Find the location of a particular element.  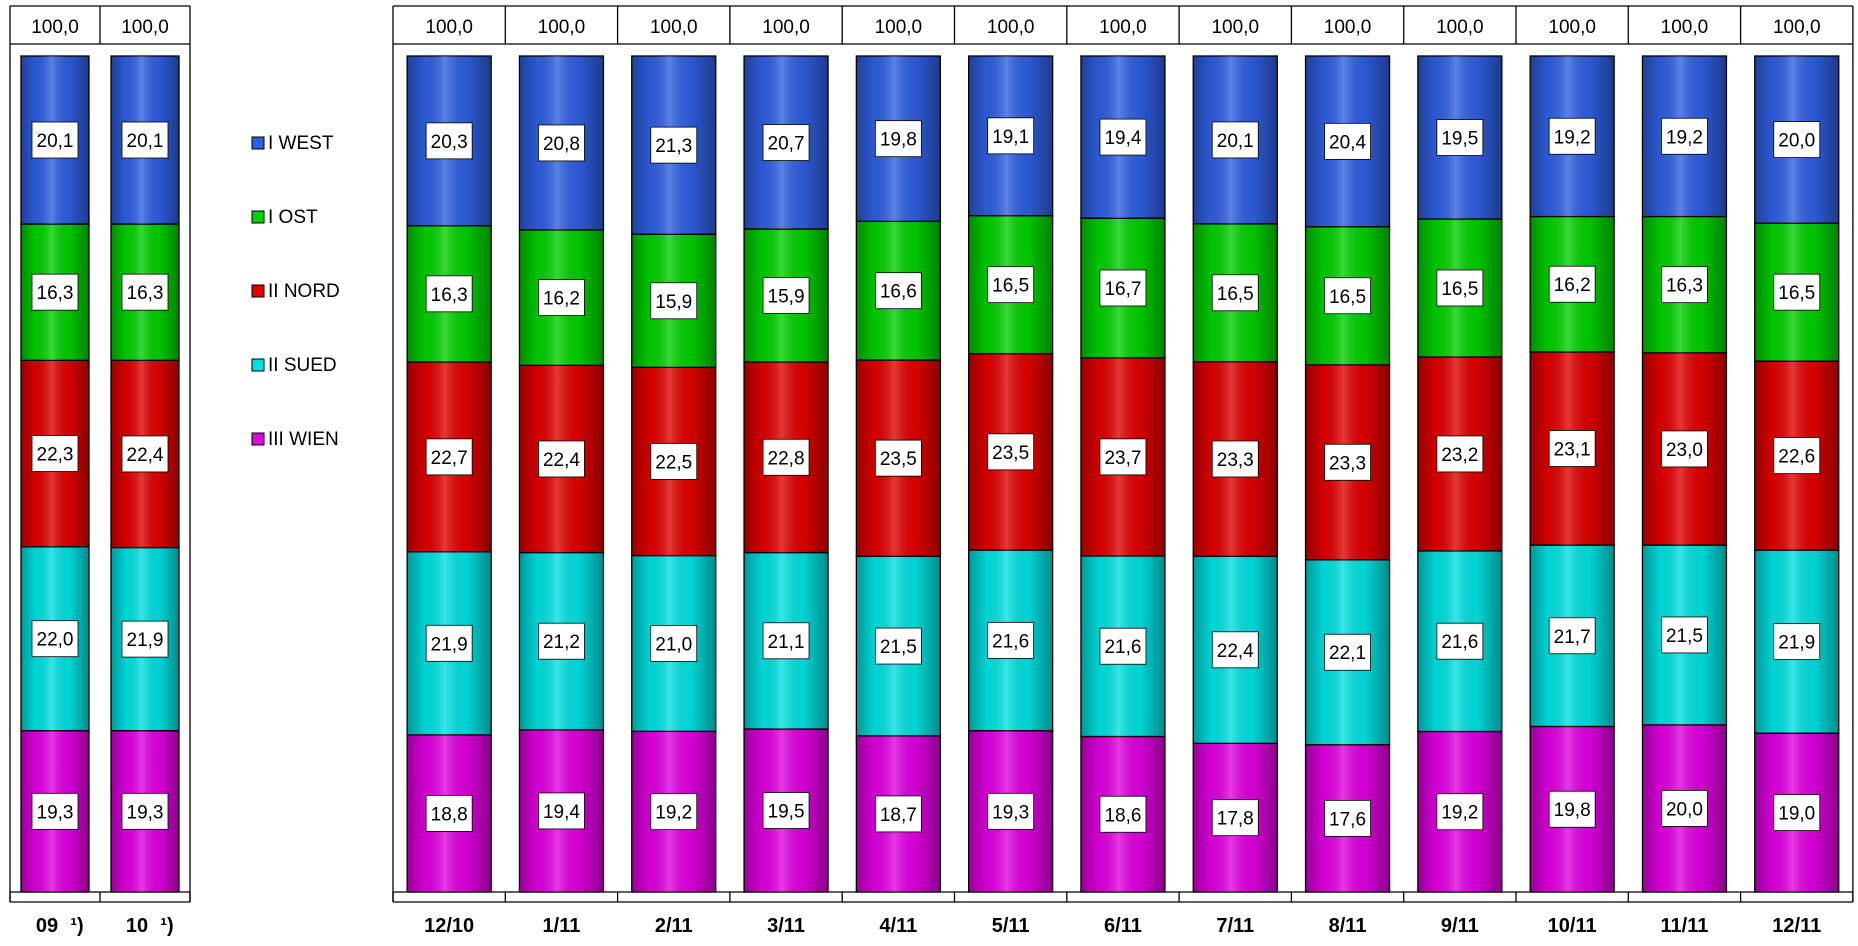

data-label: 21,7 is located at coordinates (1572, 637).